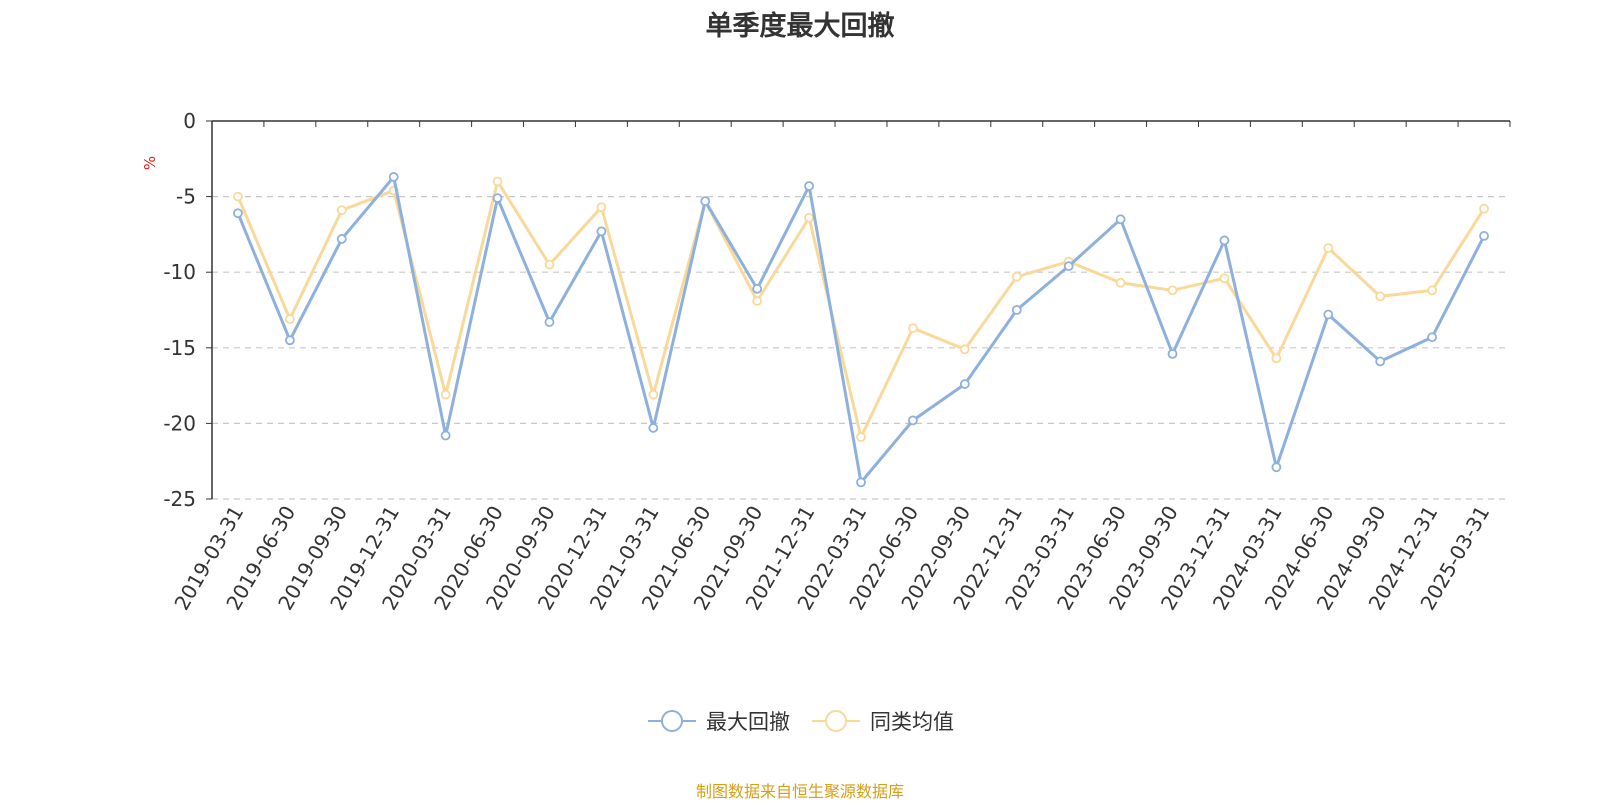  Describe the element at coordinates (189, 121) in the screenshot. I see `y-tick-label: 0` at that location.